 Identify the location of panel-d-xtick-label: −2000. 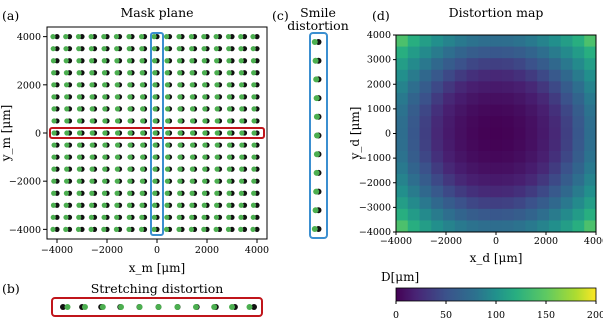
(446, 241).